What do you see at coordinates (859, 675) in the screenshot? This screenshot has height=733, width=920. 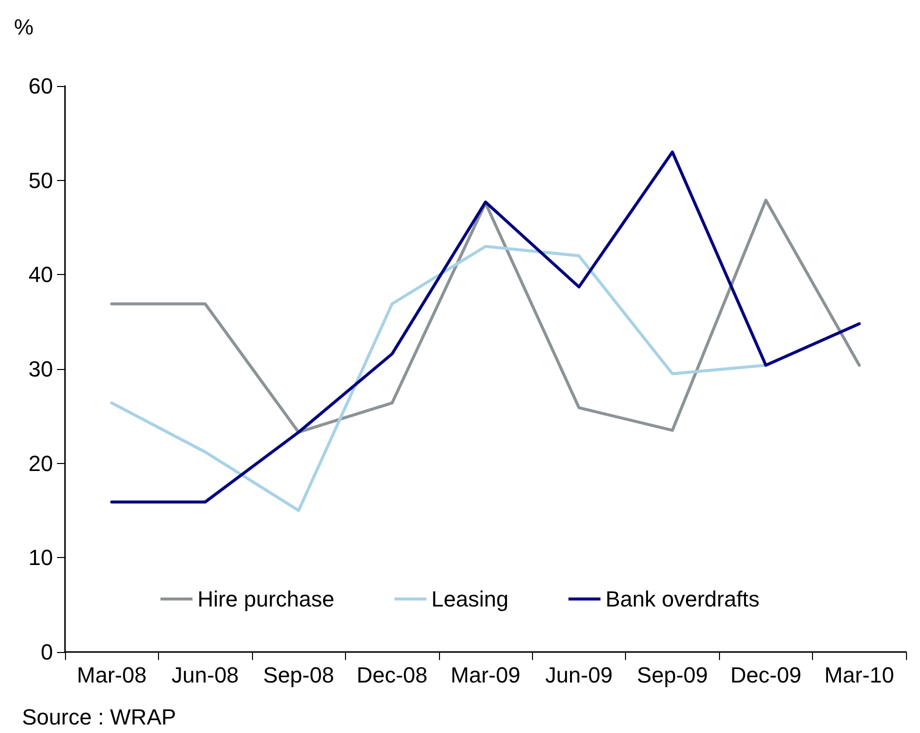 I see `x-tick-label: Mar-10` at bounding box center [859, 675].